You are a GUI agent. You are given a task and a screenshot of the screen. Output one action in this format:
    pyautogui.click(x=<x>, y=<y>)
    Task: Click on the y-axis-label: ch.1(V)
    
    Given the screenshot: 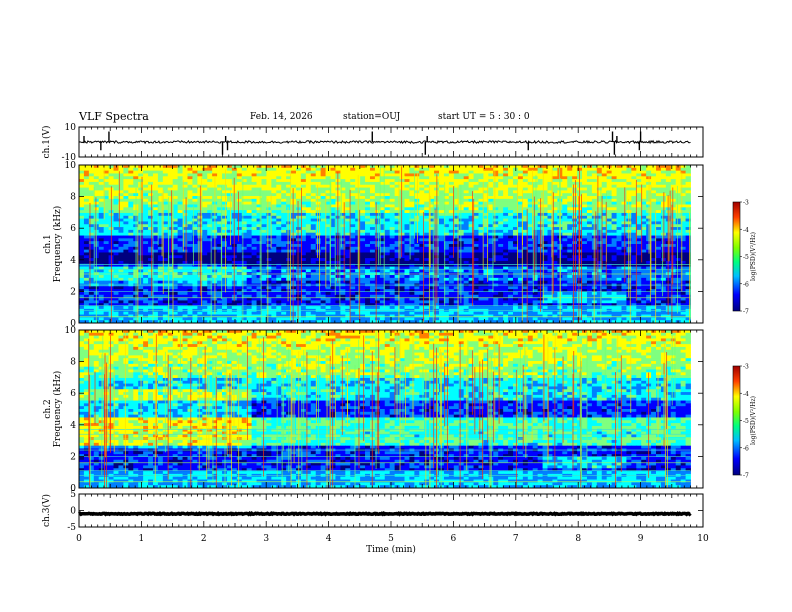 What is the action you would take?
    pyautogui.click(x=46, y=142)
    